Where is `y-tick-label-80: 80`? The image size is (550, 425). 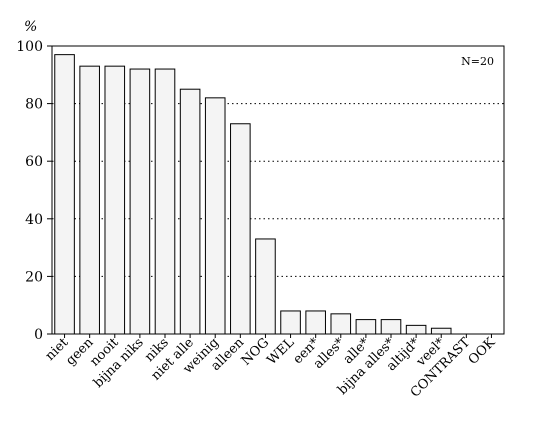 y-tick-label-80: 80 is located at coordinates (34, 105).